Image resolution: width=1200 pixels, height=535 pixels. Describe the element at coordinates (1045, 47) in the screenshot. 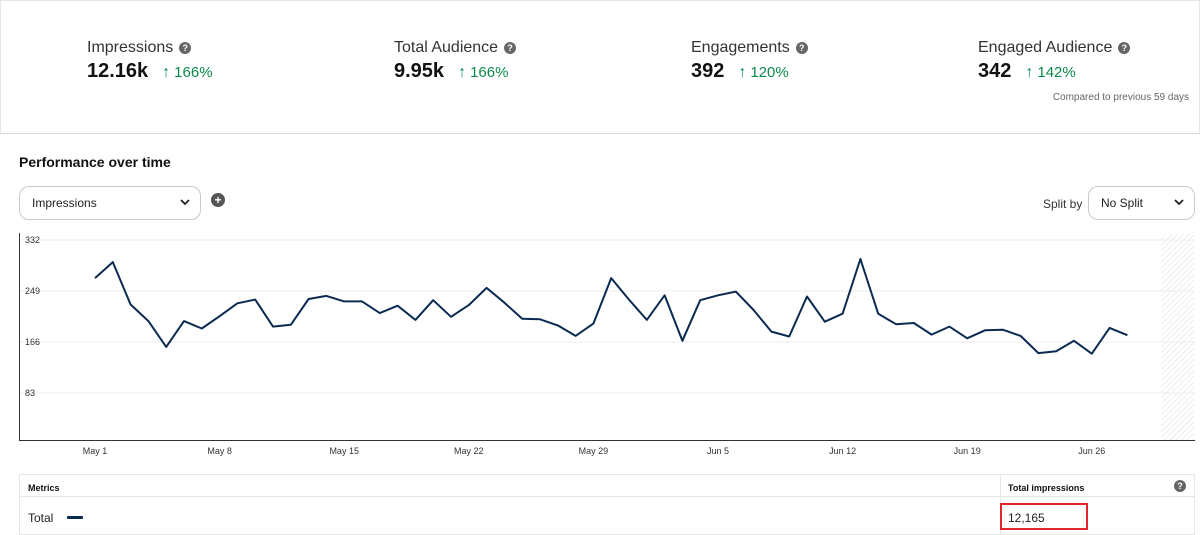

I see `kpi-label: Engaged Audience` at that location.